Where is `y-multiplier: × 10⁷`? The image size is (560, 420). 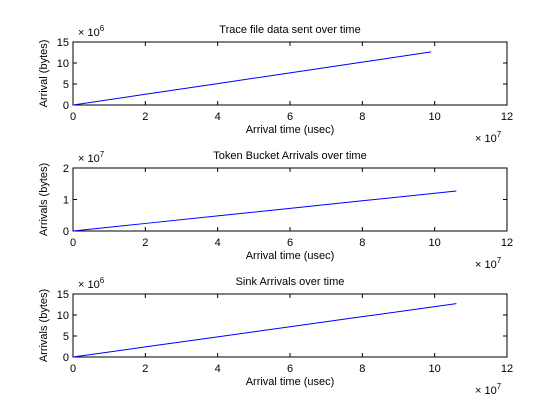
y-multiplier: × 10⁷ is located at coordinates (91, 157).